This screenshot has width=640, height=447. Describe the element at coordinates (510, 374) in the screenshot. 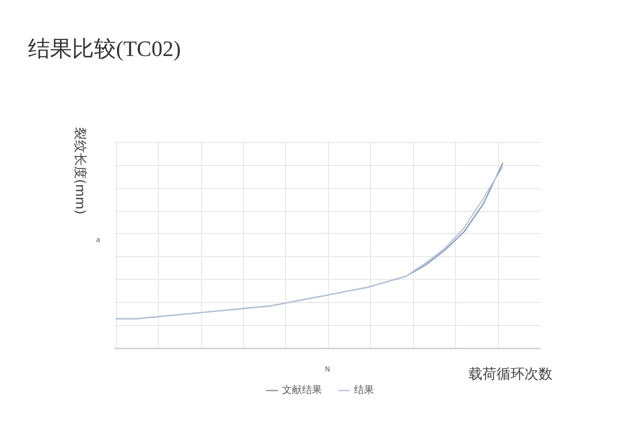

I see `x-axis-title: 载荷循环次数` at that location.